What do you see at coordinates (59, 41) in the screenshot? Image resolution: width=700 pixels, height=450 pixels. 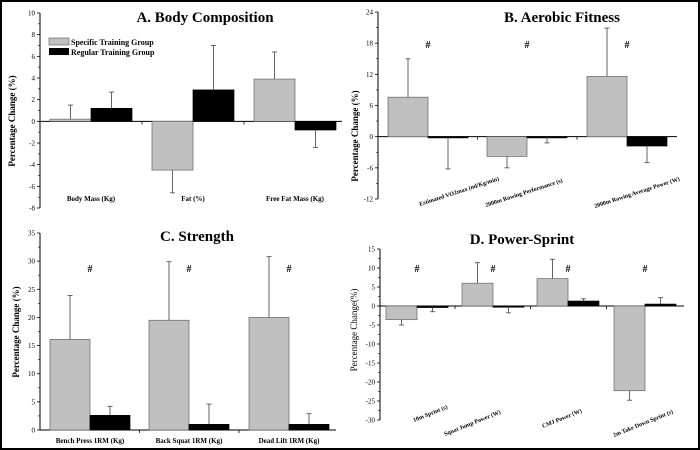 I see `legend-swatch-specific` at bounding box center [59, 41].